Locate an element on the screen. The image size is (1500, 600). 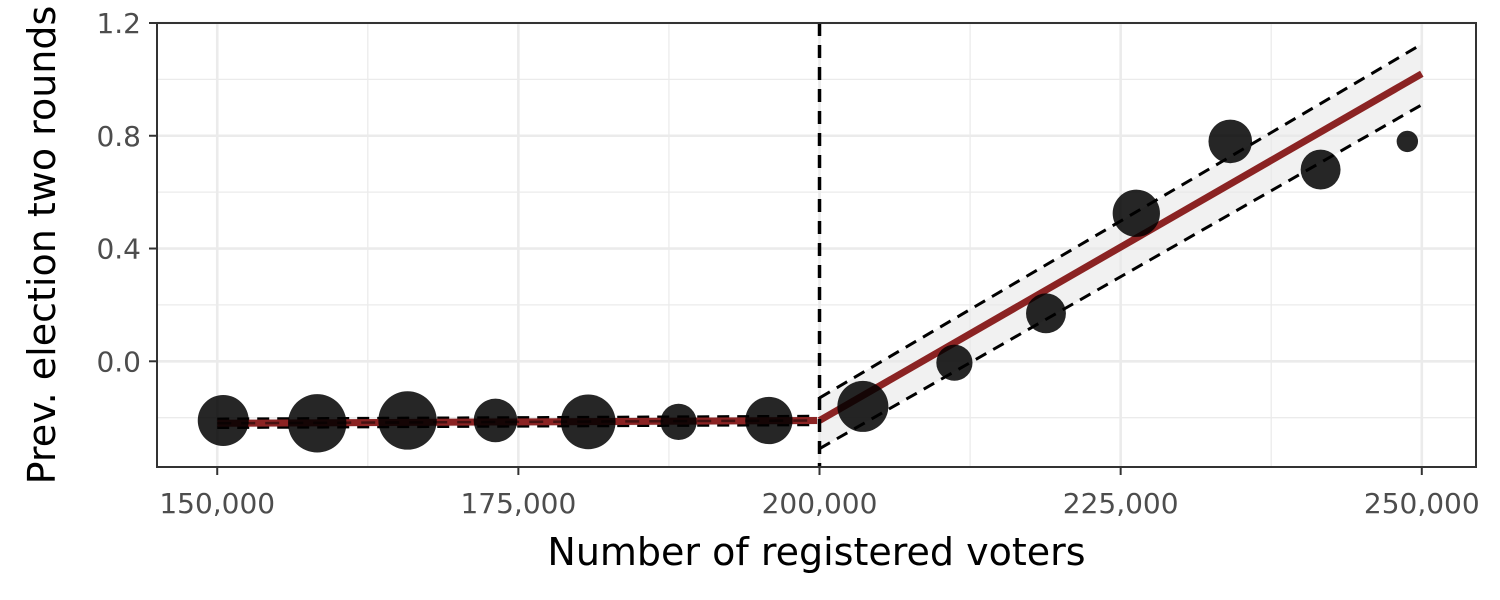
y-tick-label: 1.2 is located at coordinates (118, 23).